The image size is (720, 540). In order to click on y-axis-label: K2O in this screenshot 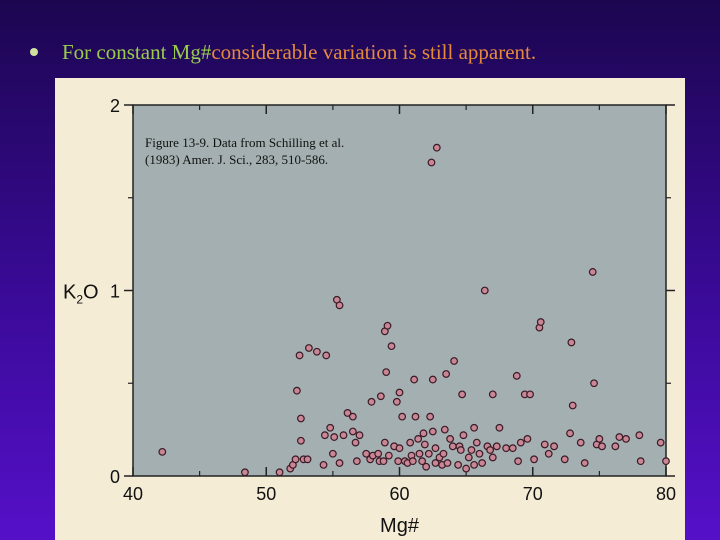, I will do `click(81, 294)`.